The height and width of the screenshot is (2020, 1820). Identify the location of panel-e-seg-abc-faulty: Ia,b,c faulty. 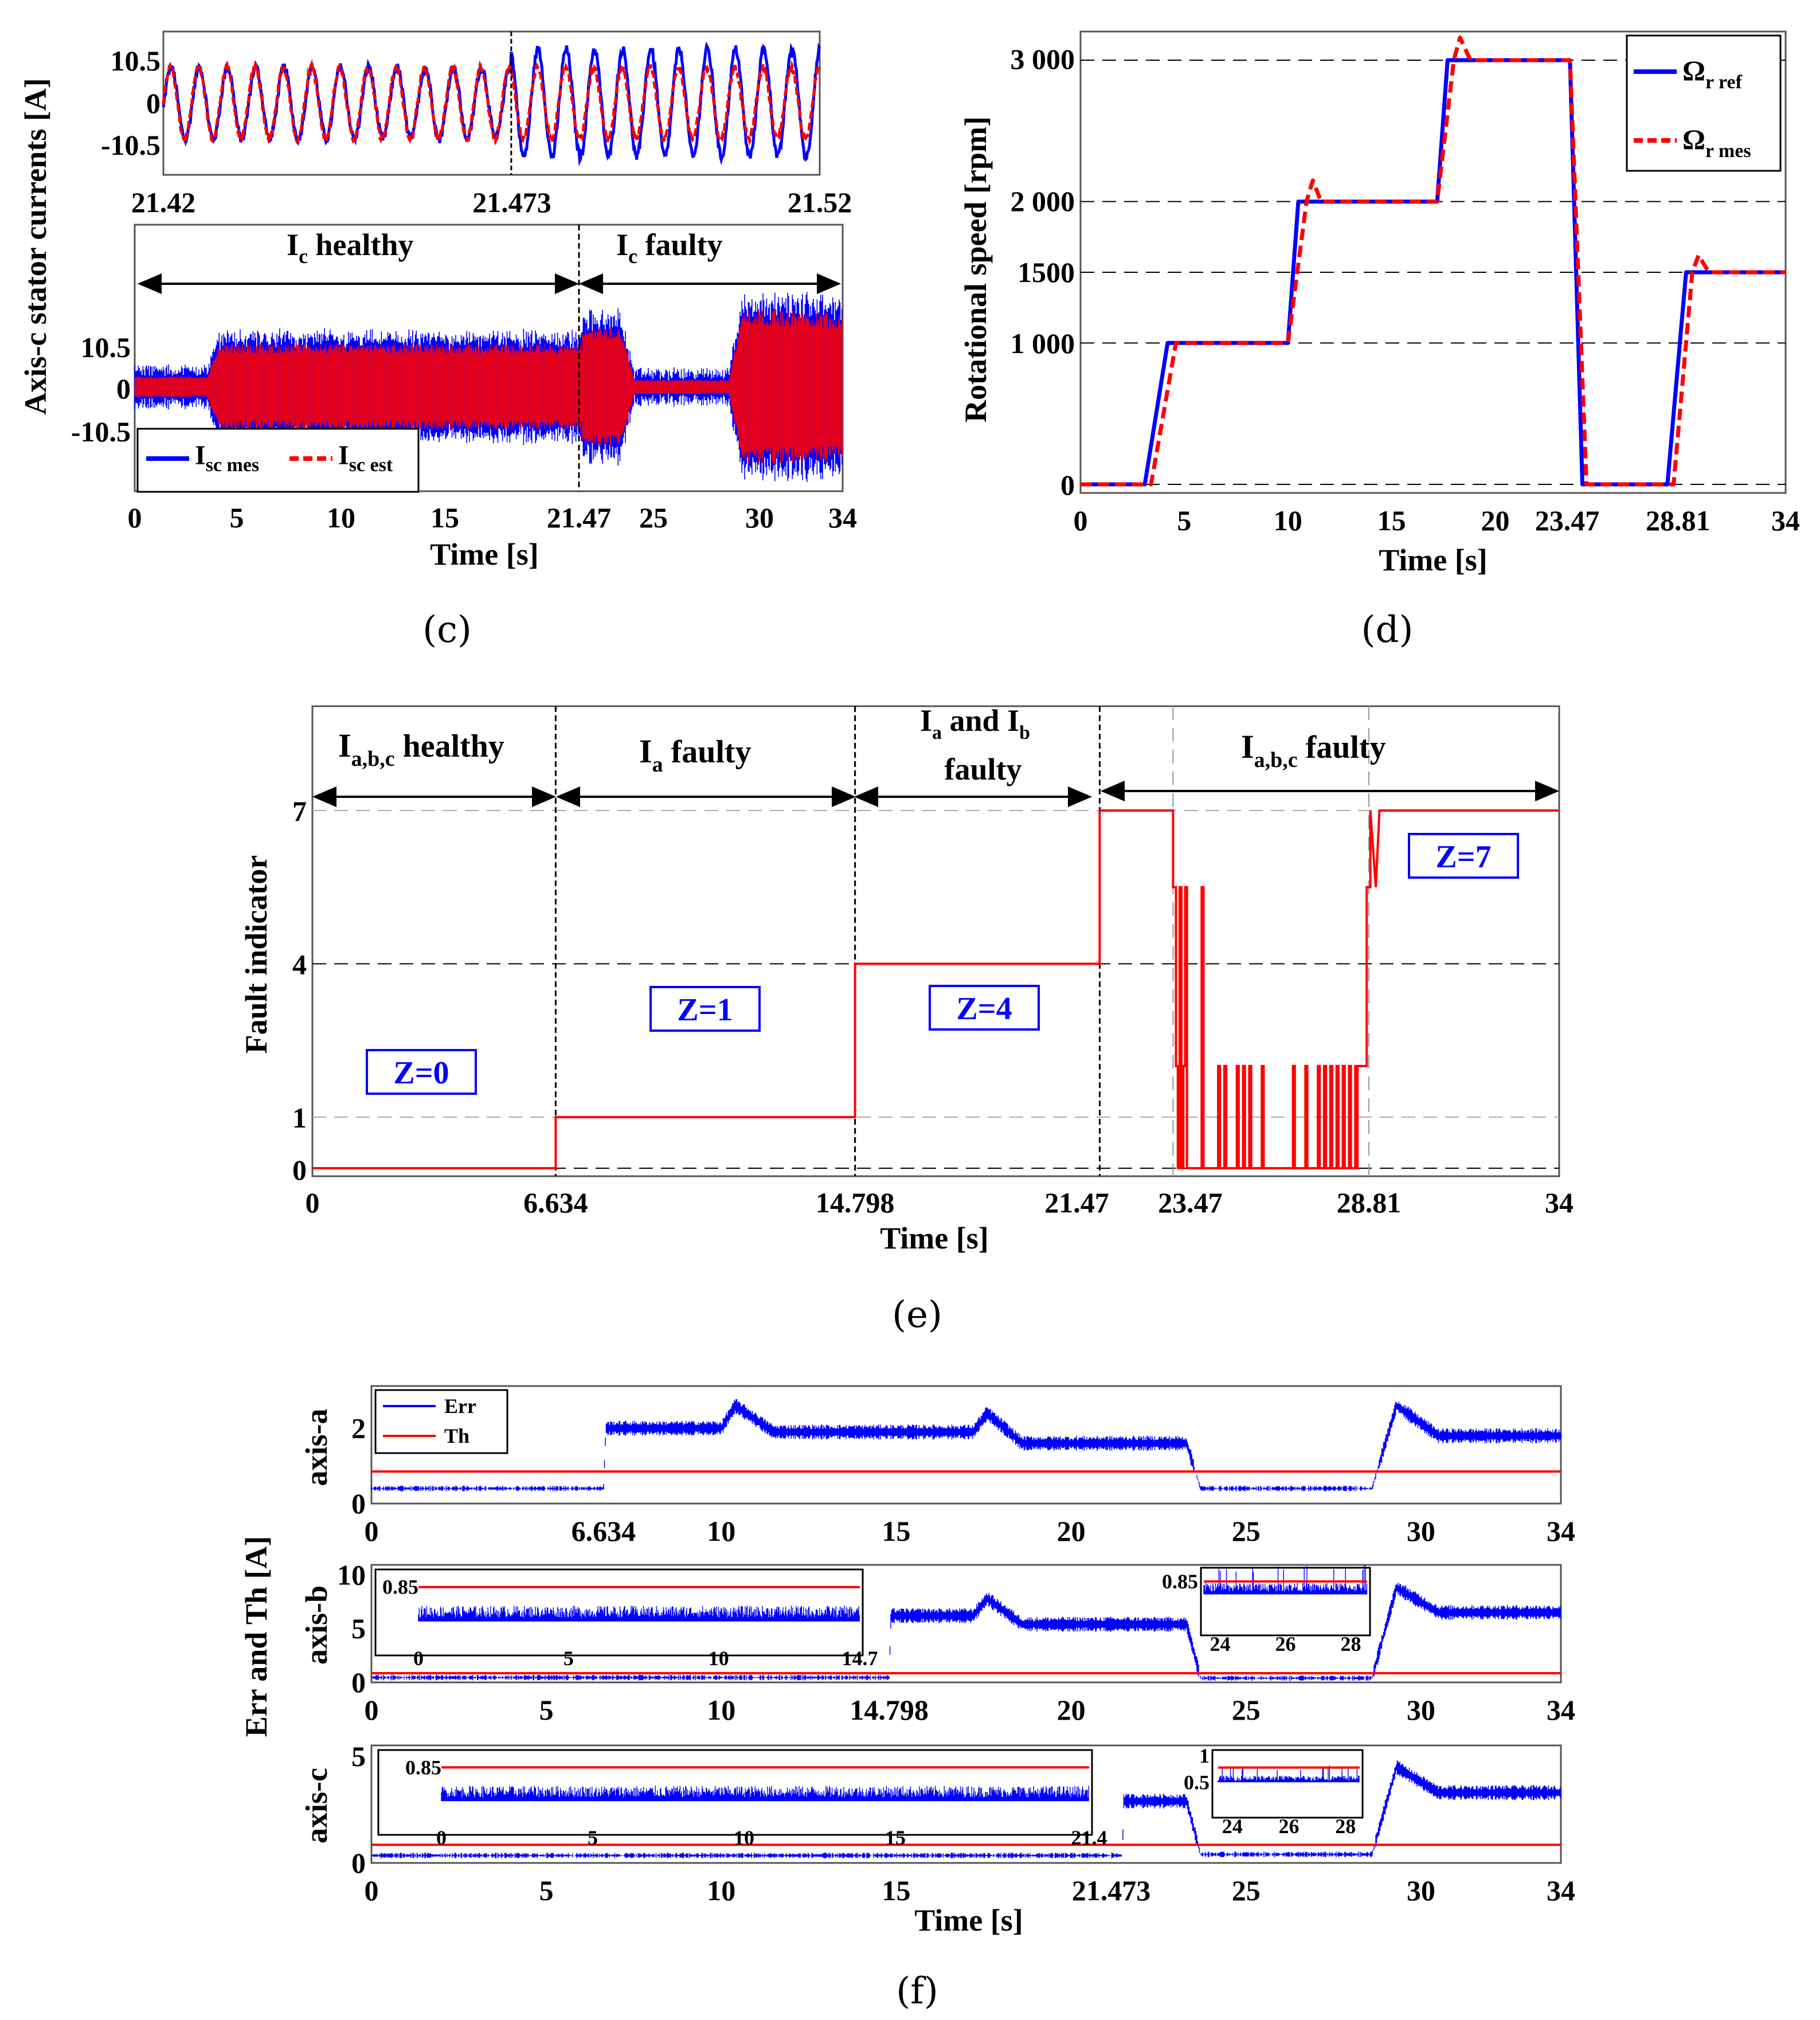
(1313, 750).